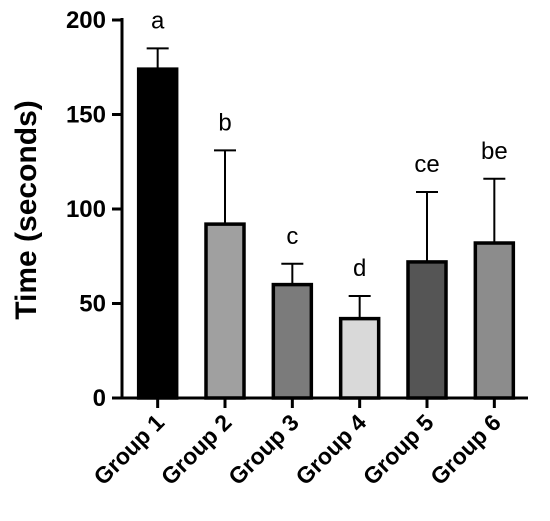 This screenshot has width=550, height=521. What do you see at coordinates (196, 449) in the screenshot?
I see `x-tick-label: Group 2` at bounding box center [196, 449].